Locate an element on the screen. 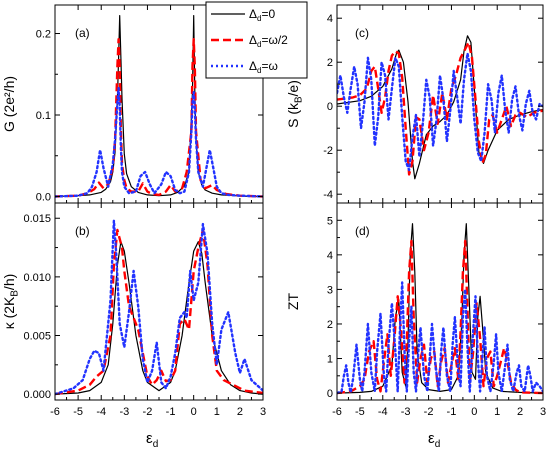  panel-1-xtick-label-9: 3 is located at coordinates (263, 412).